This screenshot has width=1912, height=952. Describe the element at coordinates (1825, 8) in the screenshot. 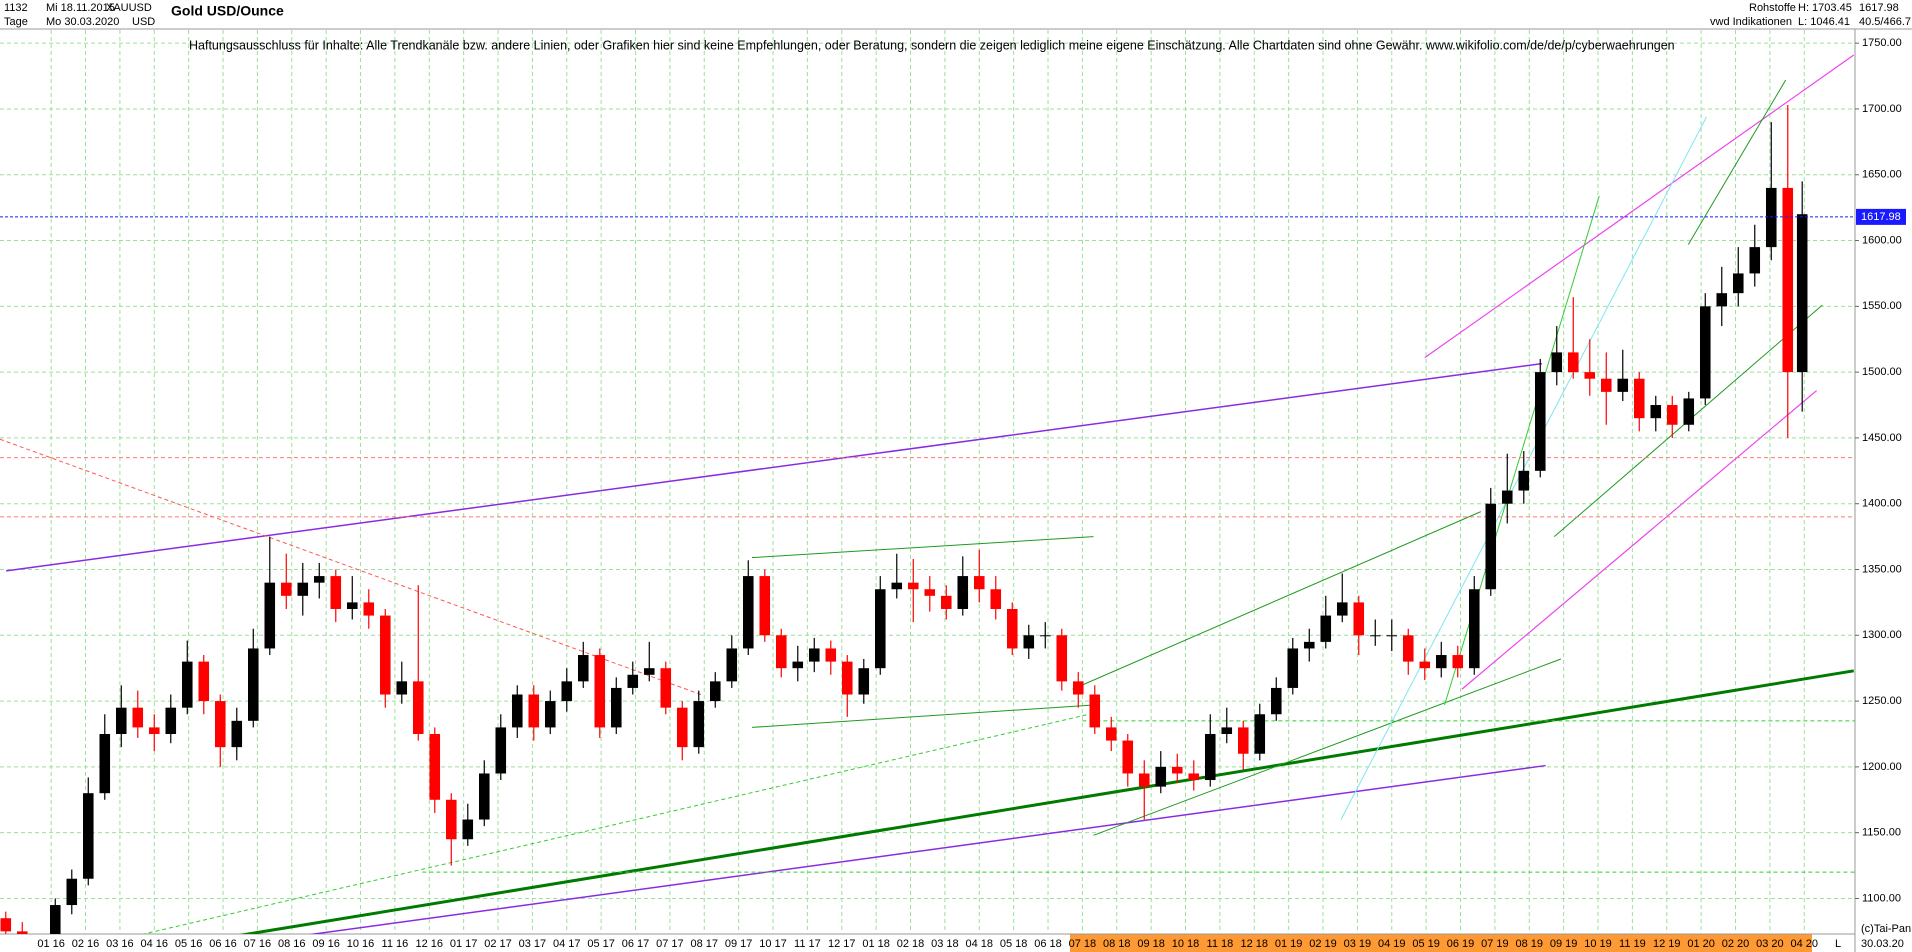

I see `header-high: H: 1703.45` at that location.